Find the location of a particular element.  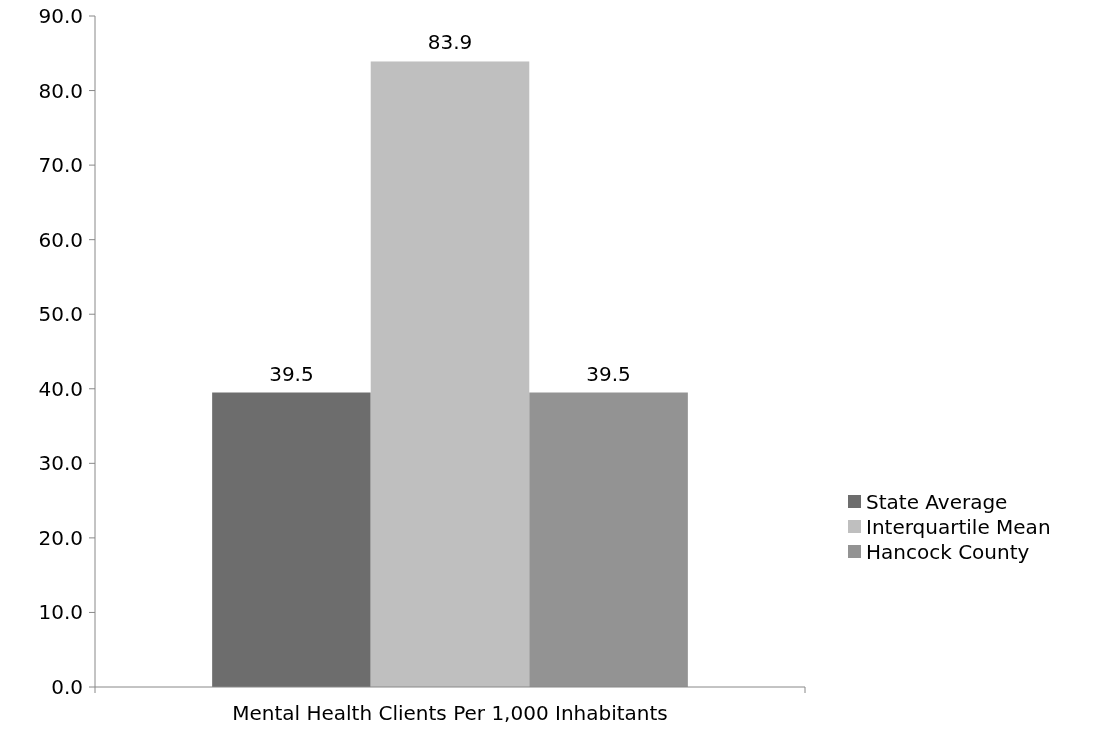

y-tick-label: 60.0 is located at coordinates (60, 239).